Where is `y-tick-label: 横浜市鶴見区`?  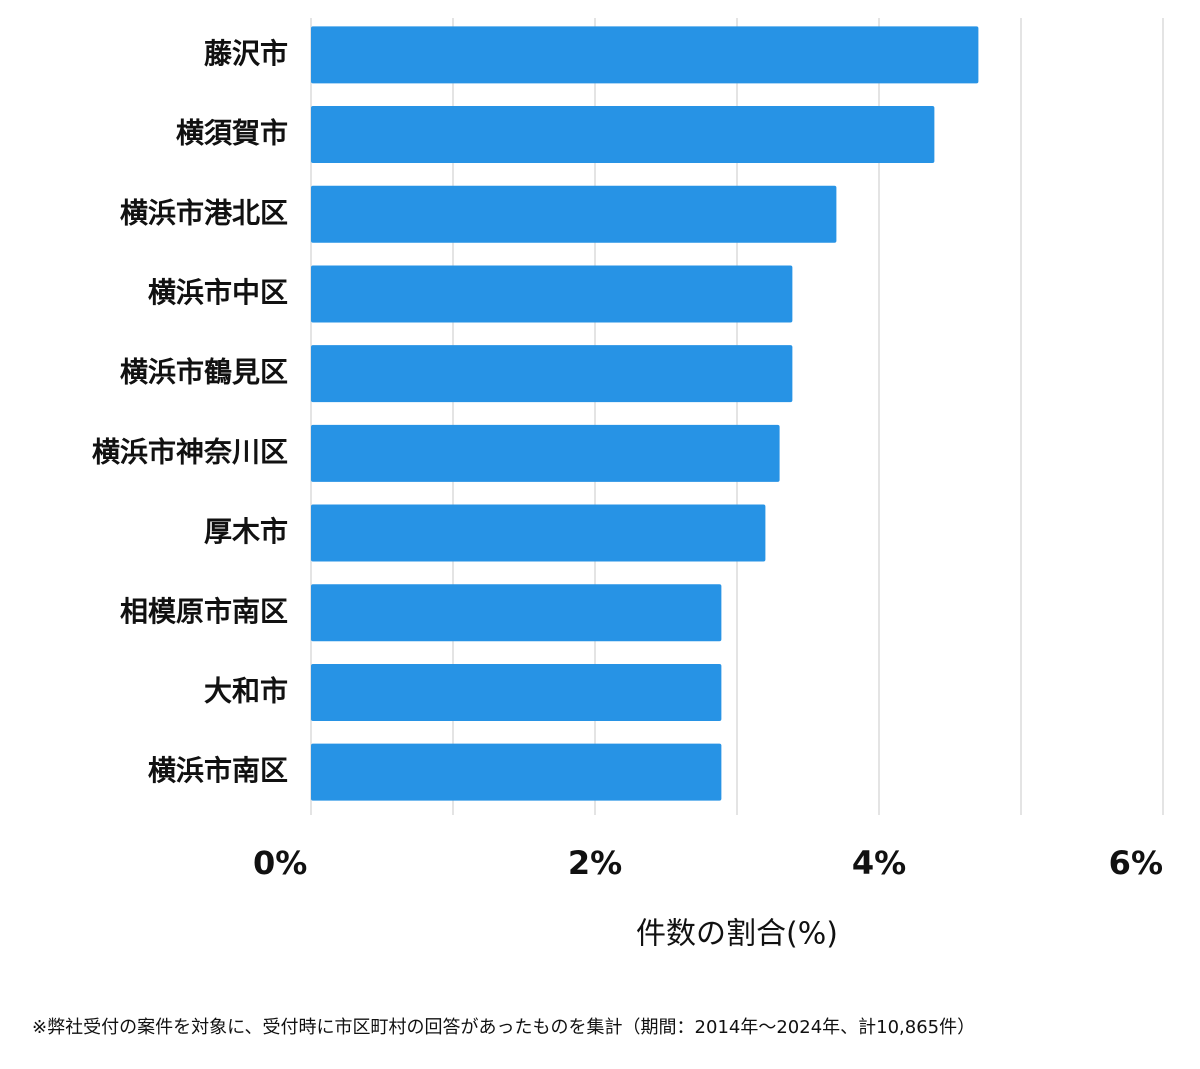
y-tick-label: 横浜市鶴見区 is located at coordinates (204, 372).